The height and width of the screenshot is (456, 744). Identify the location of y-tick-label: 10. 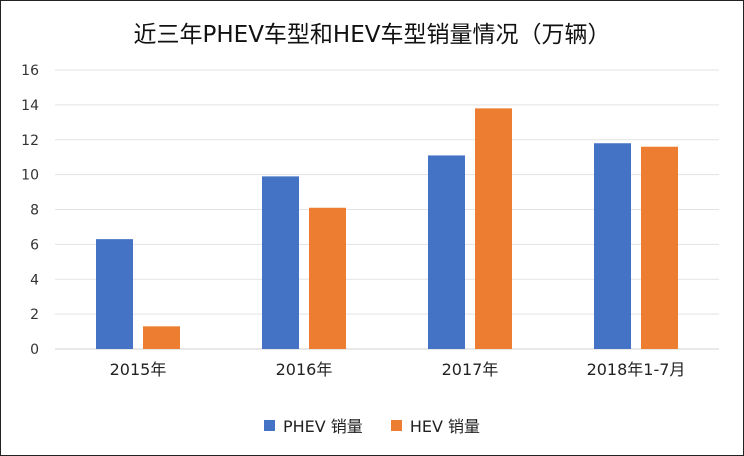
(30, 176).